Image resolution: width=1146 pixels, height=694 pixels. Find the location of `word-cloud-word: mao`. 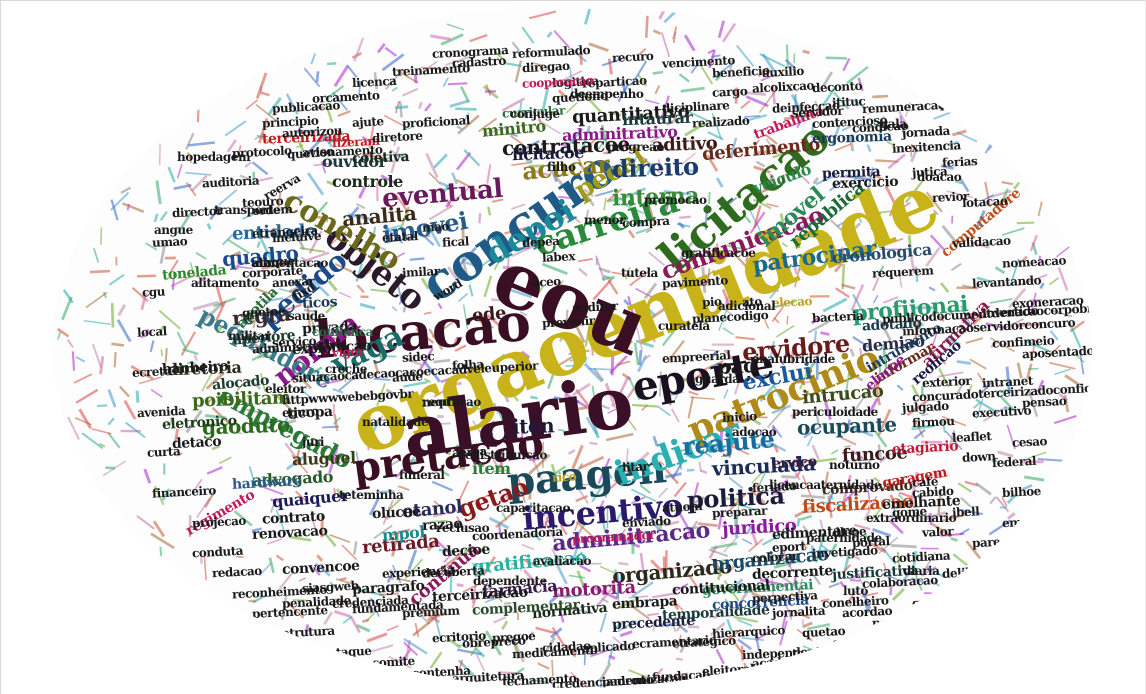

word-cloud-word: mao is located at coordinates (435, 227).